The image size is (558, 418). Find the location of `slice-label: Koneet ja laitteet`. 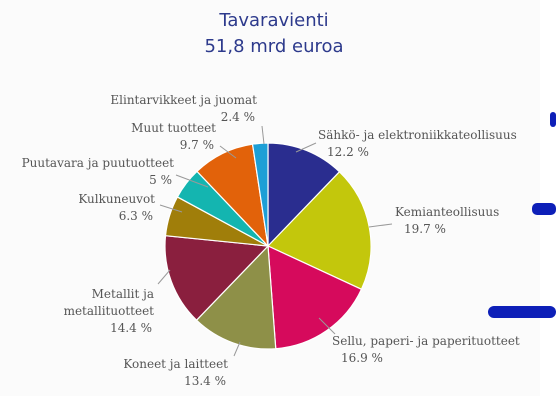

slice-label: Koneet ja laitteet is located at coordinates (175, 364).